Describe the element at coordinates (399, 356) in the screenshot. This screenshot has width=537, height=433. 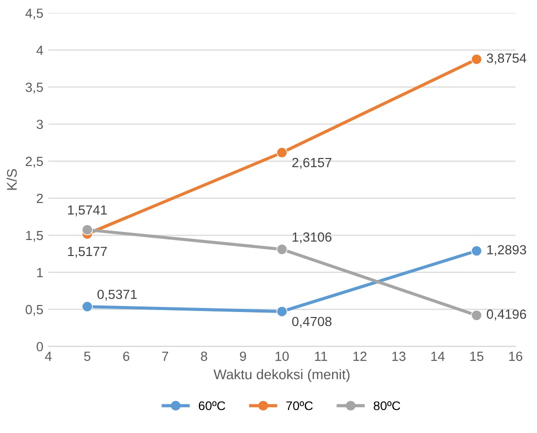
I see `x-tick-label: 13` at that location.